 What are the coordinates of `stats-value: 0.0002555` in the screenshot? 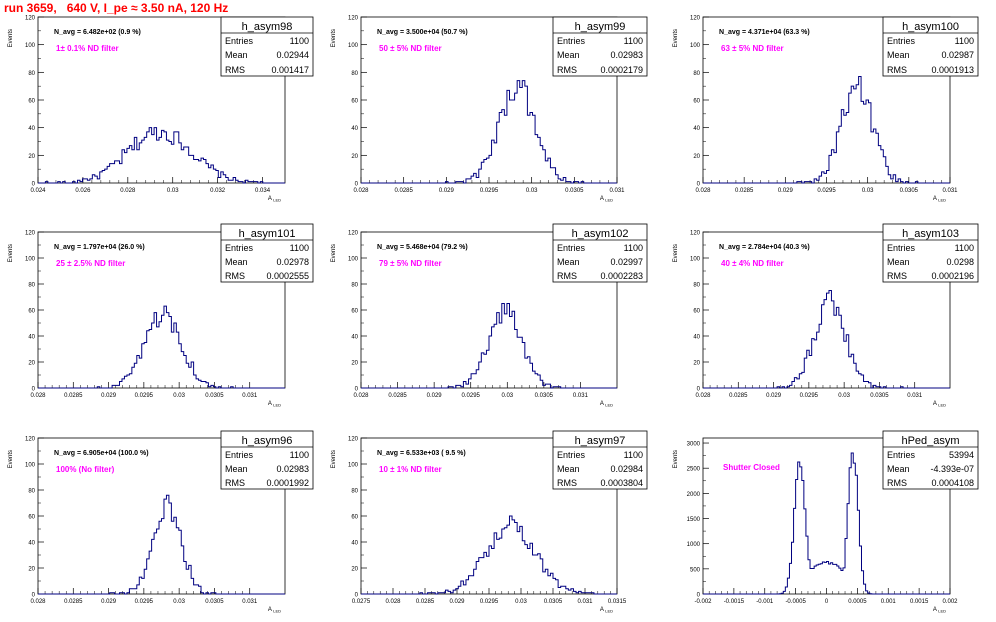 It's located at (287, 276).